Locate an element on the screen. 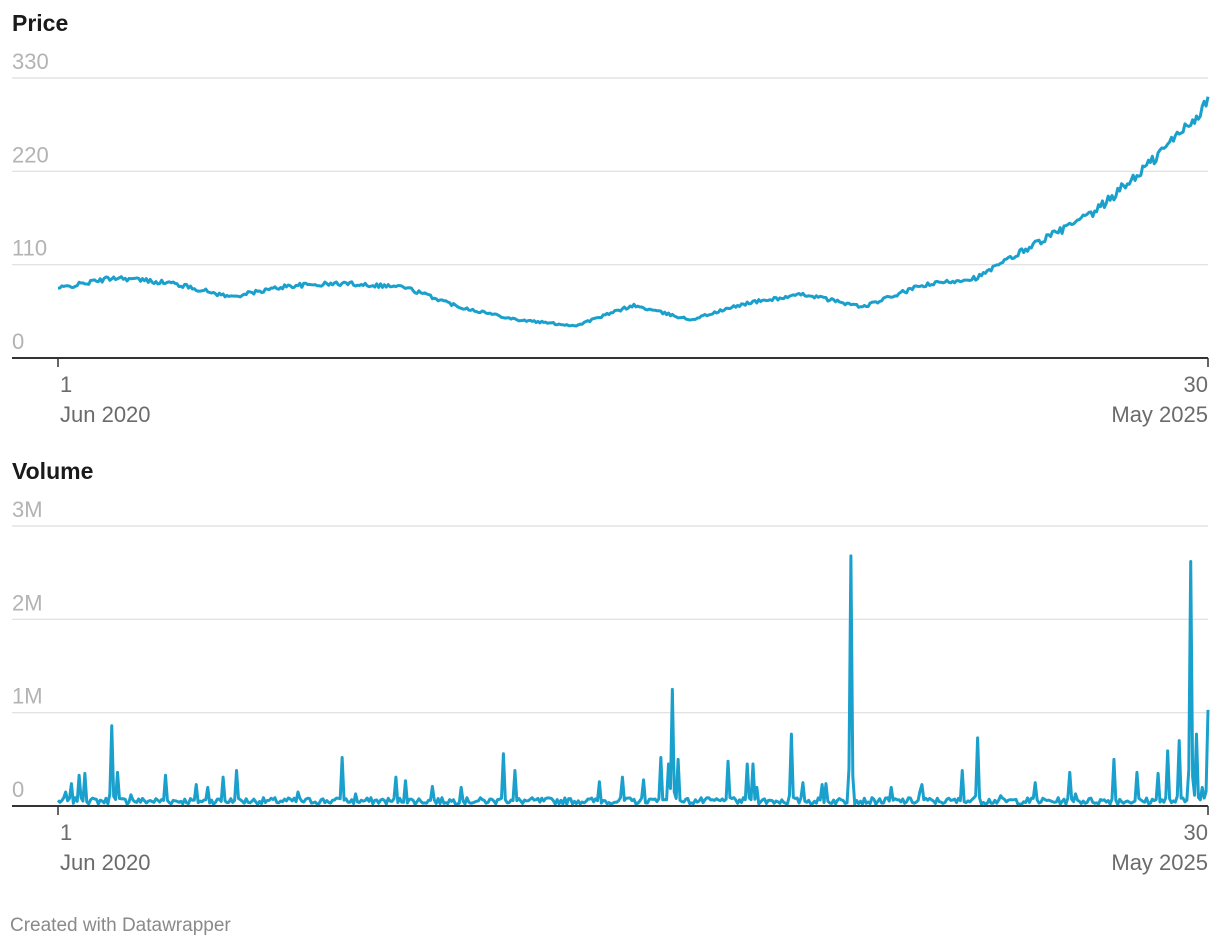  volume-x-tick-label-day: 1 is located at coordinates (66, 832).